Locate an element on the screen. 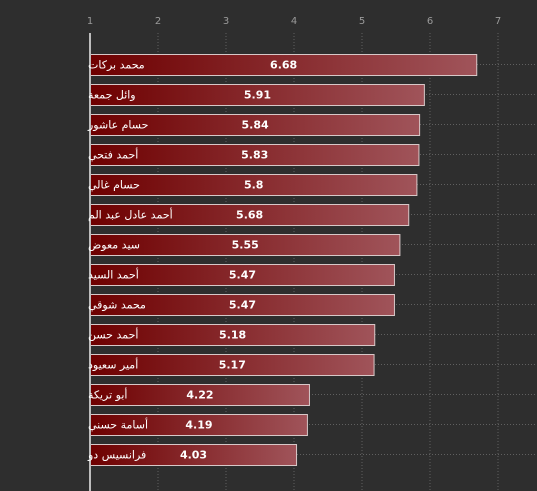 Image resolution: width=537 pixels, height=491 pixels. x-tick-label: 4 is located at coordinates (294, 21).